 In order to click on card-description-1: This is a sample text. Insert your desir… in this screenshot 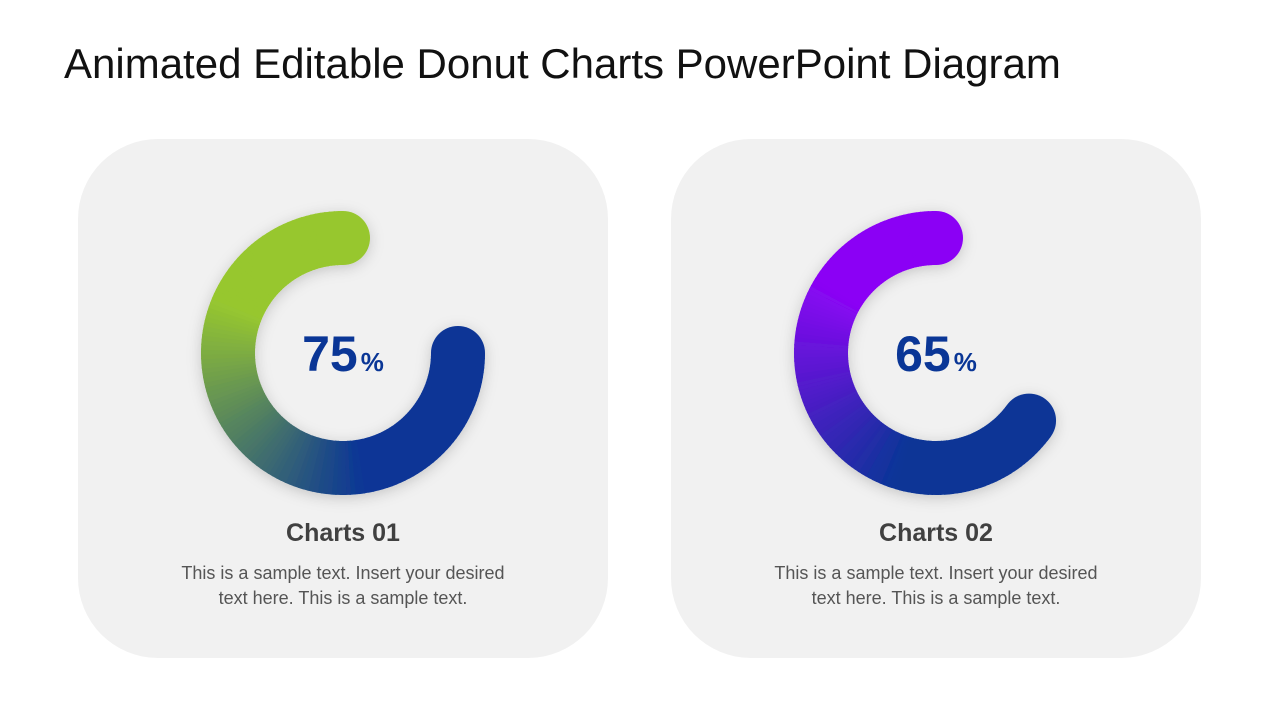, I will do `click(343, 585)`.